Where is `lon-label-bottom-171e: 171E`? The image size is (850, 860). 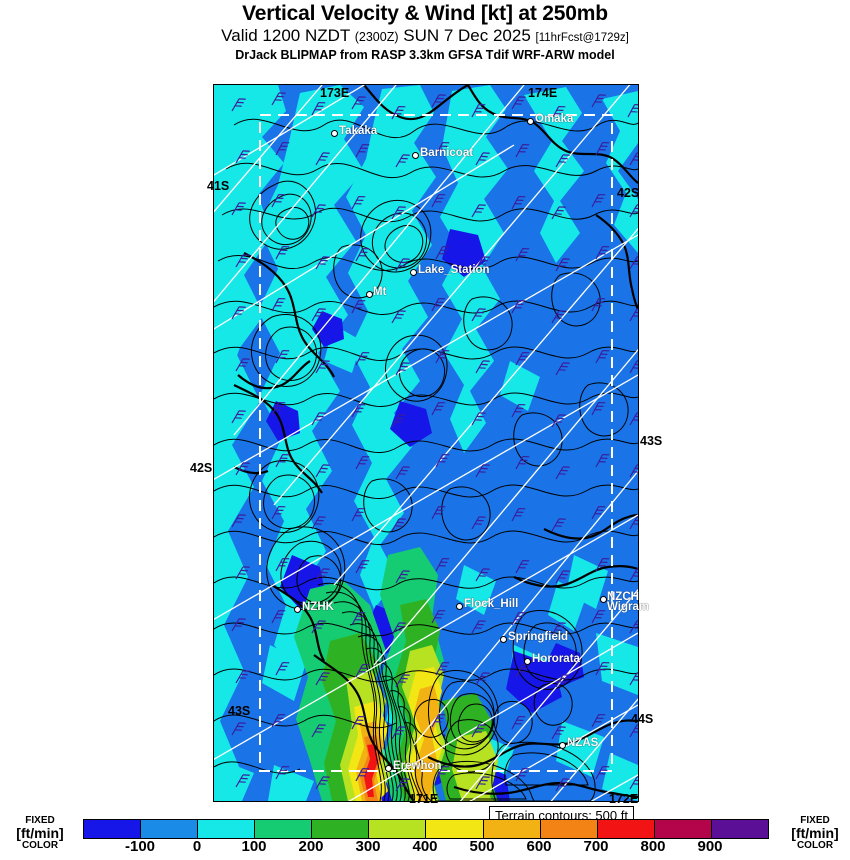 lon-label-bottom-171e: 171E is located at coordinates (424, 799).